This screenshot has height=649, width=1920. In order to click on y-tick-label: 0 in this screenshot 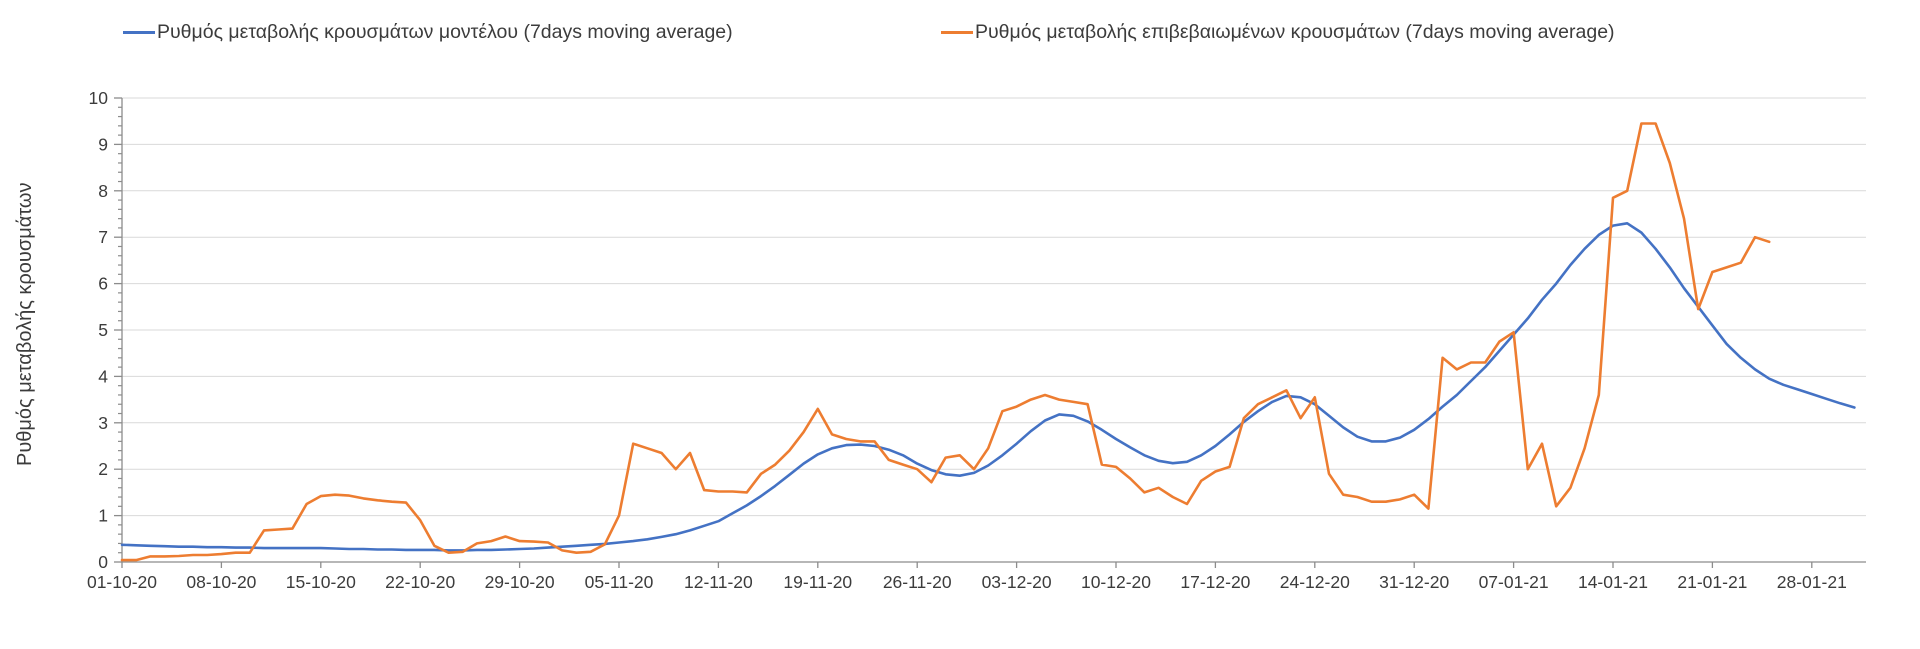, I will do `click(103, 562)`.